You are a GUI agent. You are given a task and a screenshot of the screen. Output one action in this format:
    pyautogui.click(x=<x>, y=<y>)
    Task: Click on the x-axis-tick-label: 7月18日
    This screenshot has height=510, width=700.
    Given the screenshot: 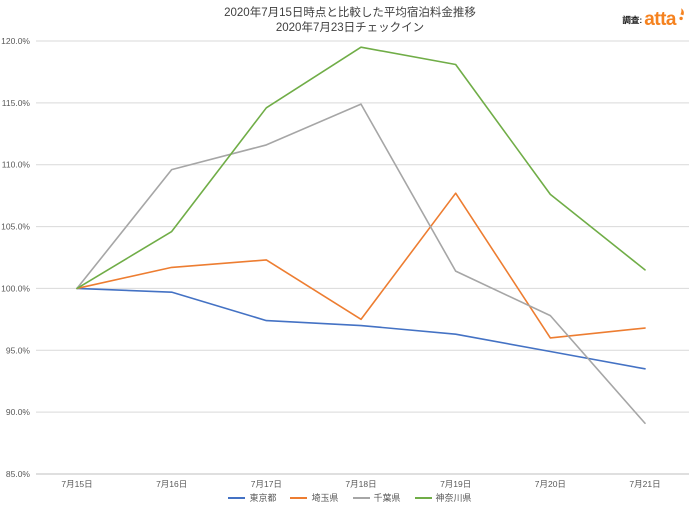 What is the action you would take?
    pyautogui.click(x=360, y=484)
    